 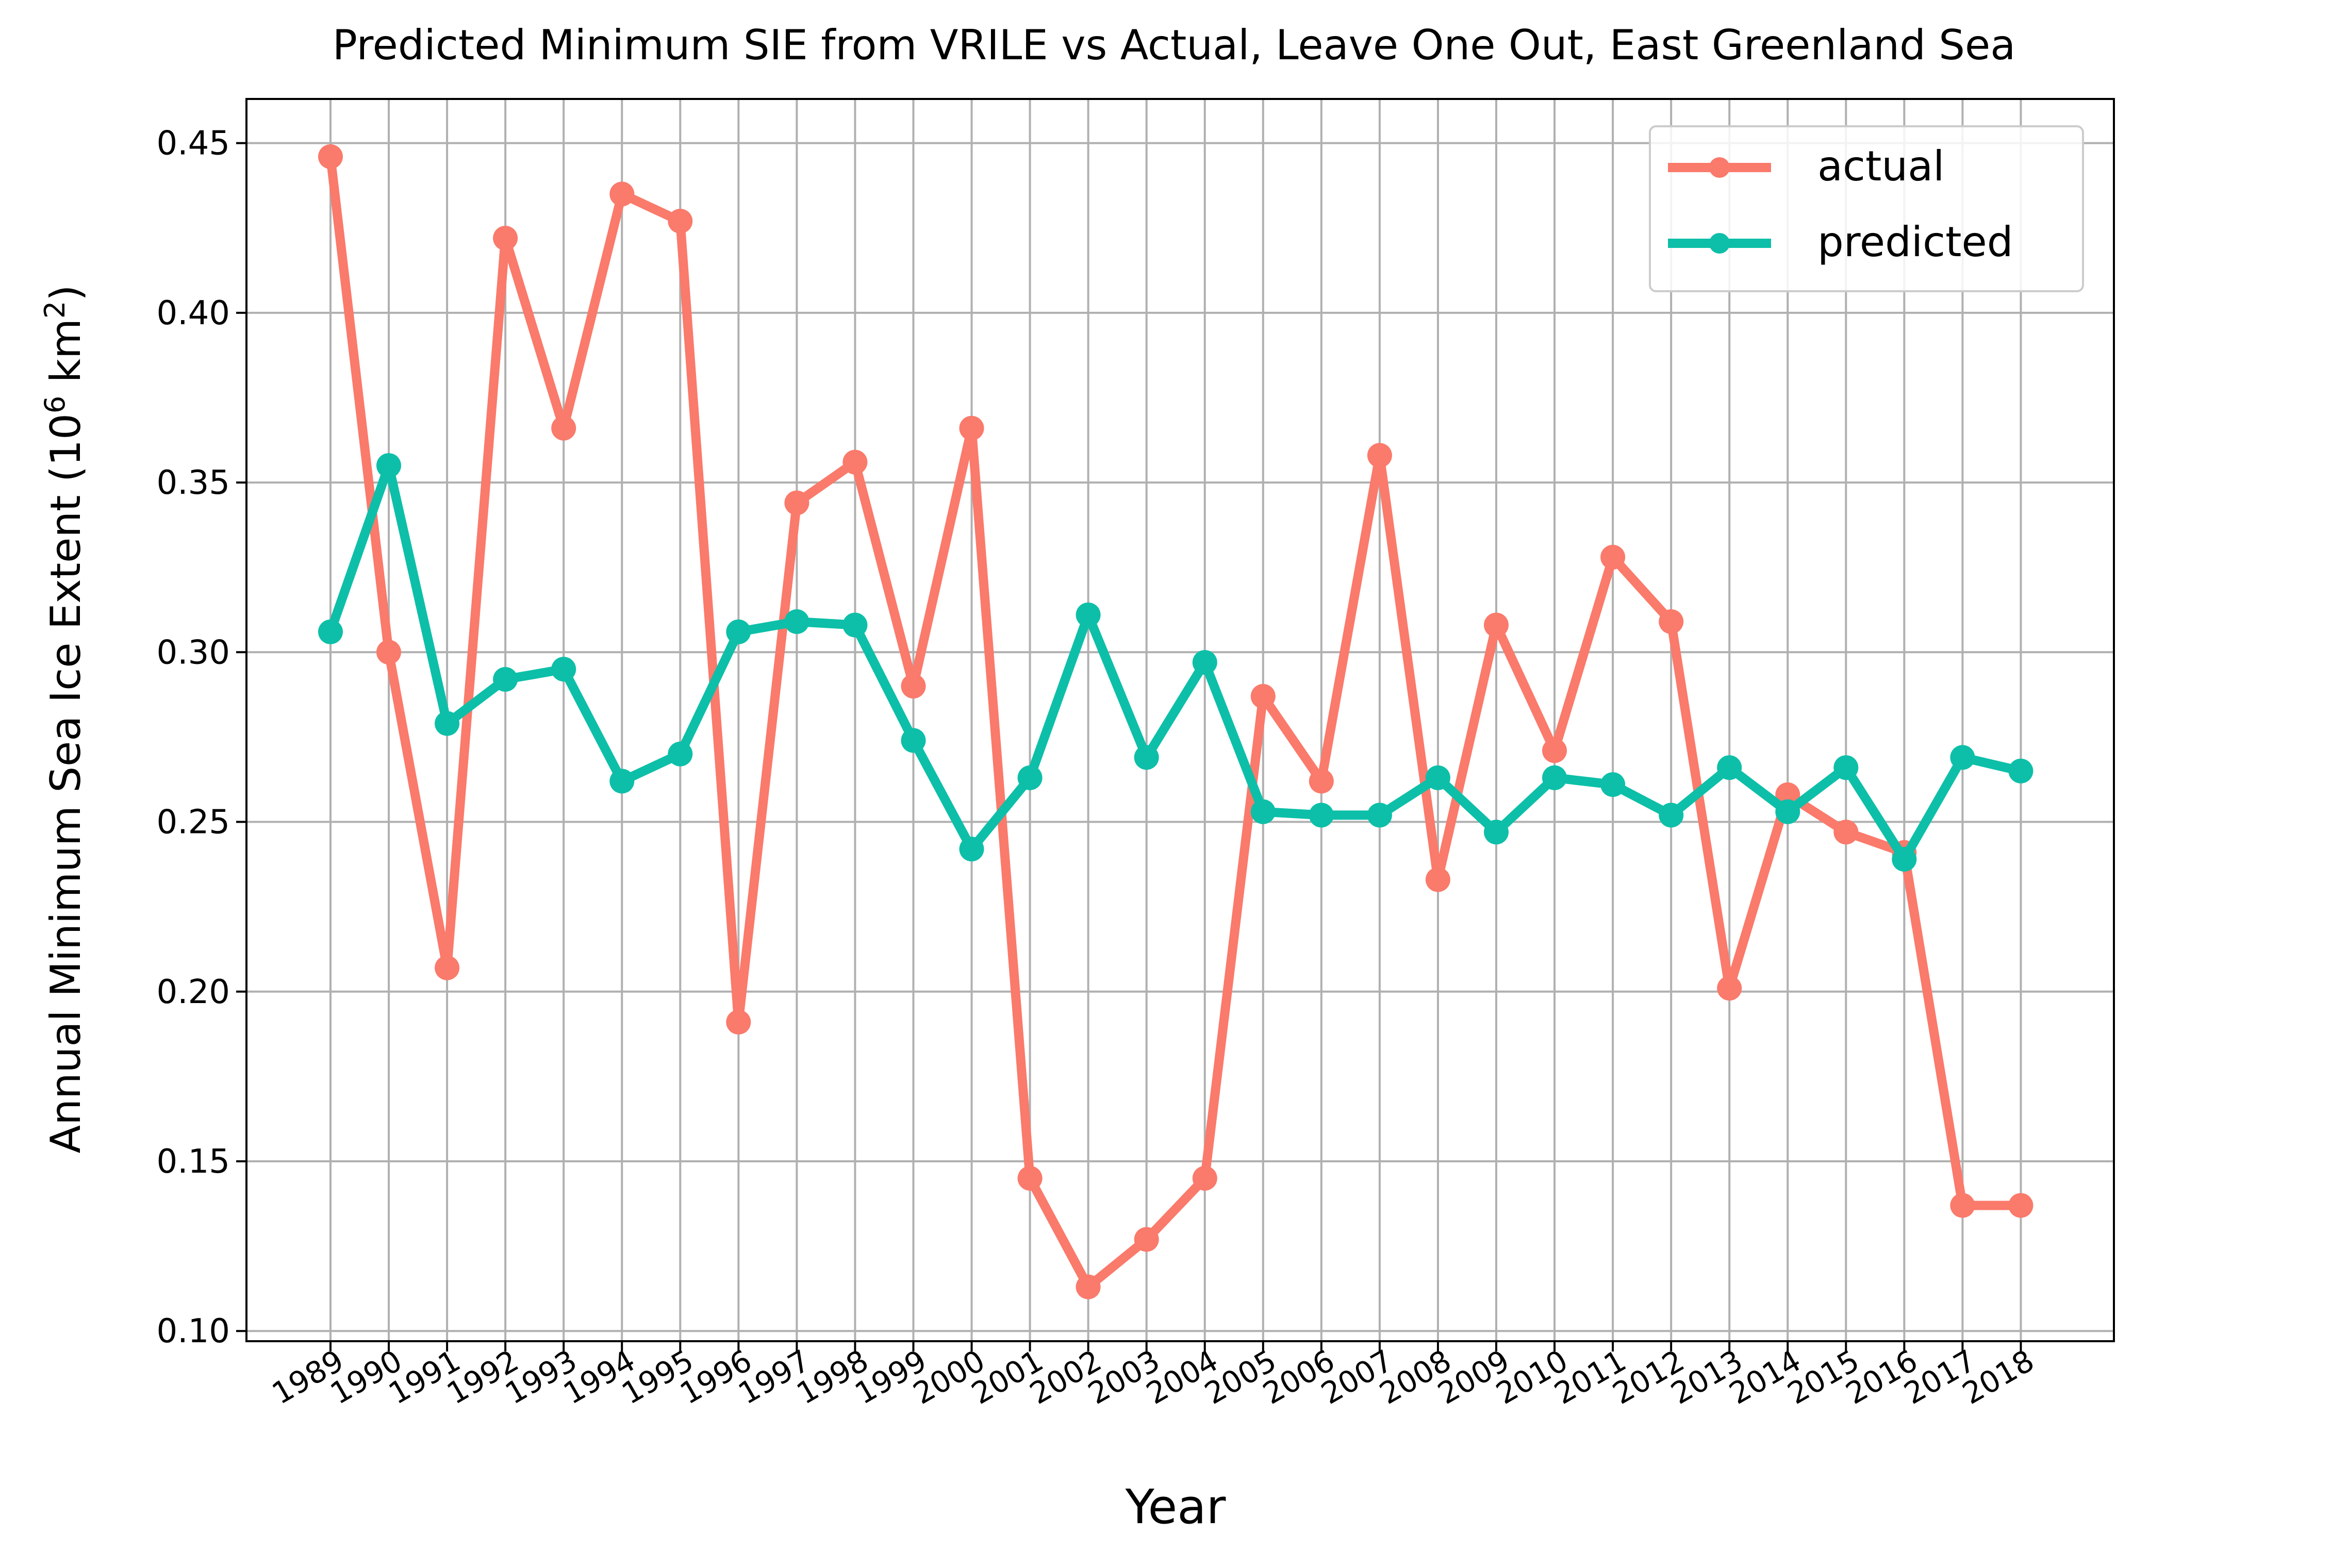 What do you see at coordinates (66, 293) in the screenshot?
I see `y-axis-label-end: )` at bounding box center [66, 293].